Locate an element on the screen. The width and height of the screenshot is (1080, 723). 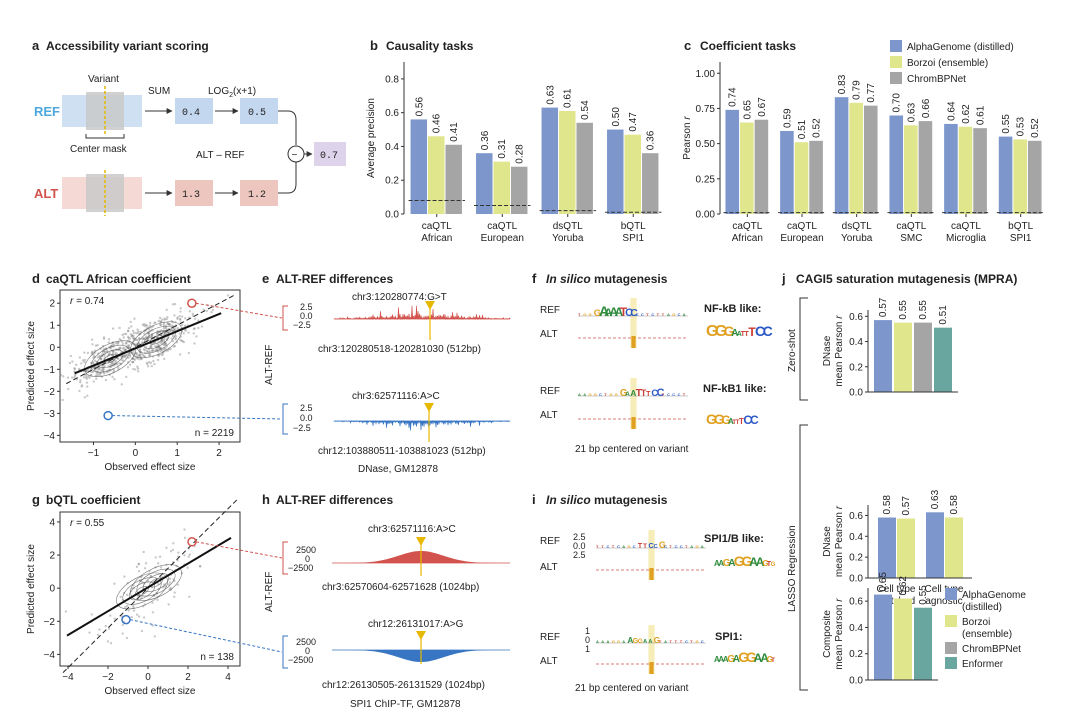
i-top-ref-base: C is located at coordinates (634, 546).